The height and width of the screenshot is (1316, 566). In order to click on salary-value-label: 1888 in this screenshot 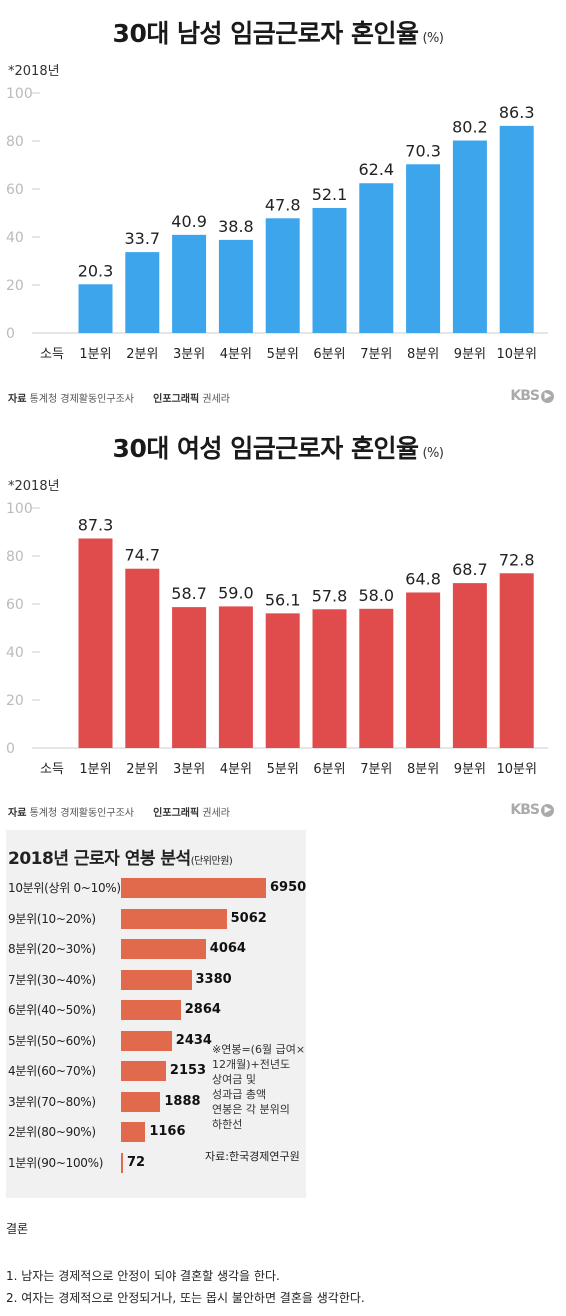, I will do `click(182, 1101)`.